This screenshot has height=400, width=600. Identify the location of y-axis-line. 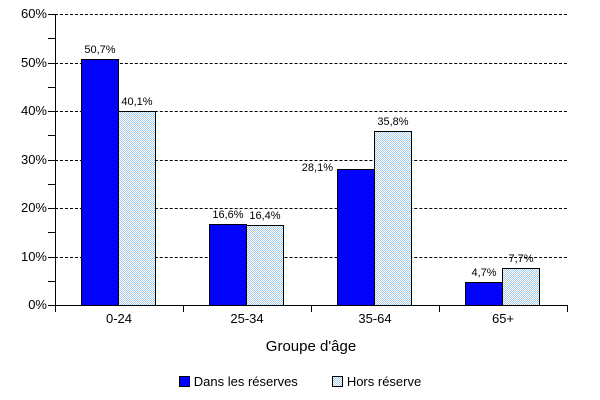
(55, 160).